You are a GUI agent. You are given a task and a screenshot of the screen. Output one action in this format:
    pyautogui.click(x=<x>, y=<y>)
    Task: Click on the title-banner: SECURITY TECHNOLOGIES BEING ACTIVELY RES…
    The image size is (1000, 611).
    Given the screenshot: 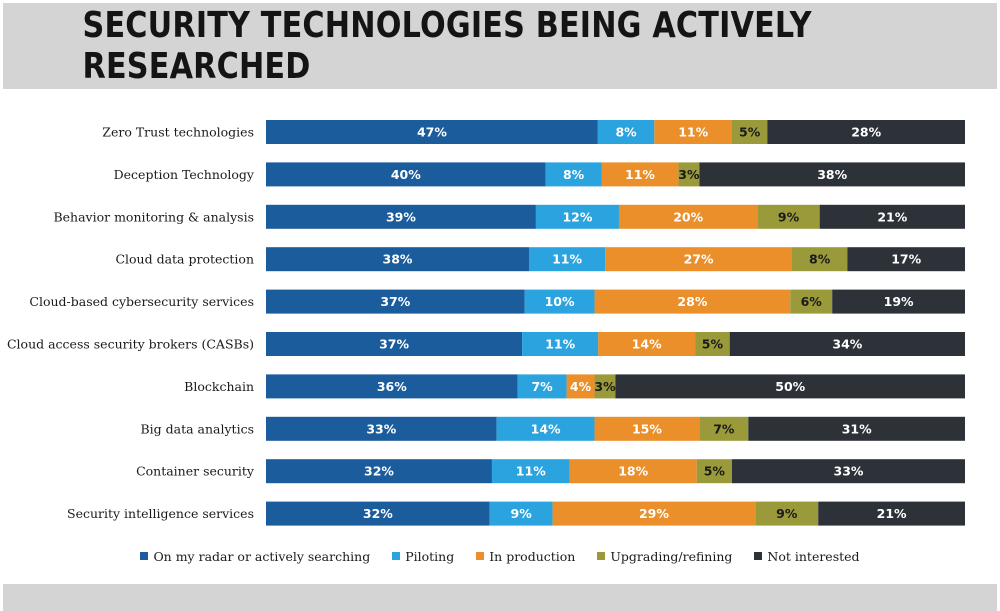 What is the action you would take?
    pyautogui.click(x=500, y=46)
    